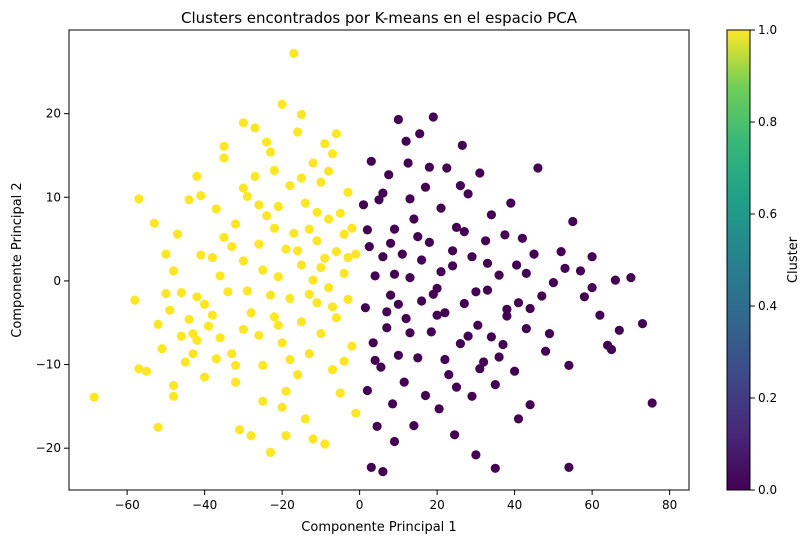 Image resolution: width=811 pixels, height=545 pixels. Describe the element at coordinates (48, 365) in the screenshot. I see `y-tick-label: −10` at that location.